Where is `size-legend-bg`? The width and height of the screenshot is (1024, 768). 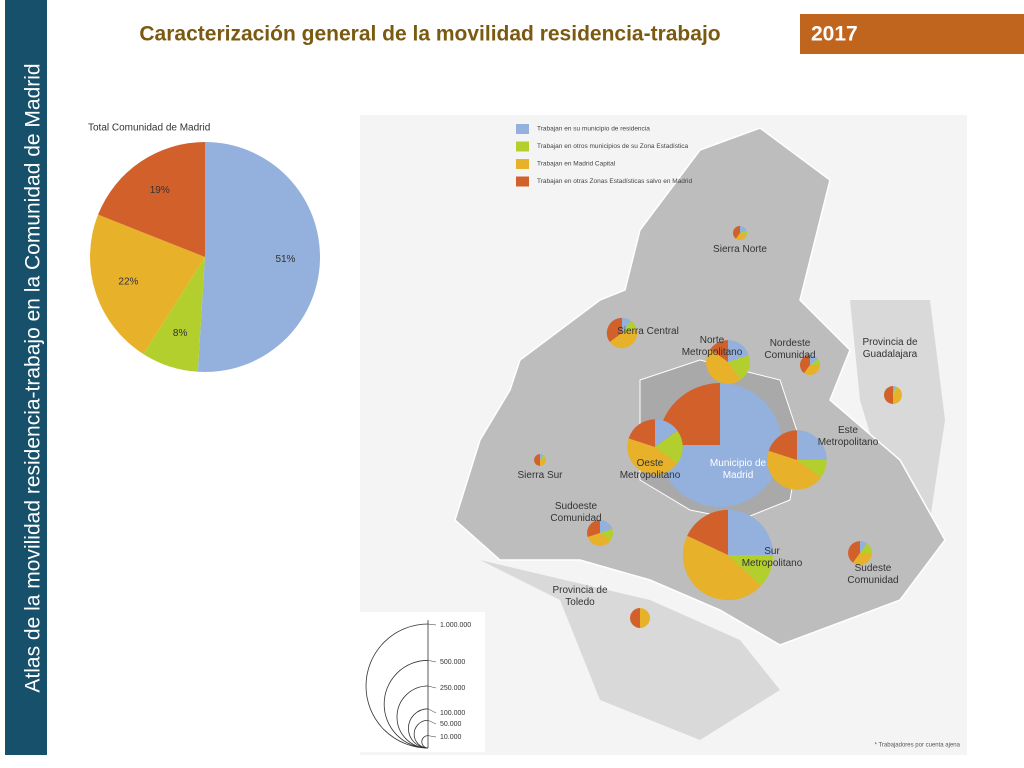 size-legend-bg is located at coordinates (422, 682).